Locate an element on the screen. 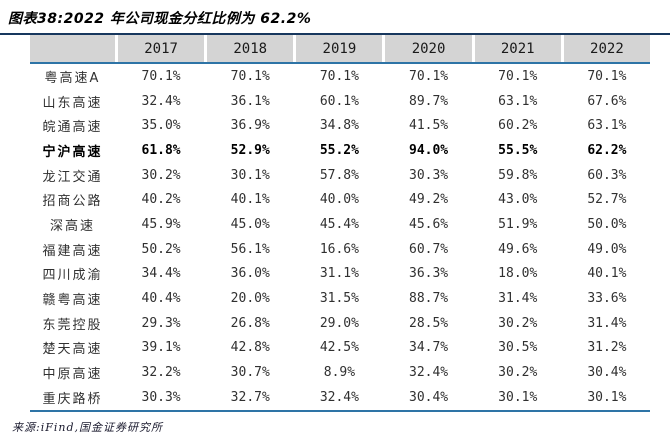 This screenshot has height=435, width=672. ratio-value: 34.8% is located at coordinates (339, 126).